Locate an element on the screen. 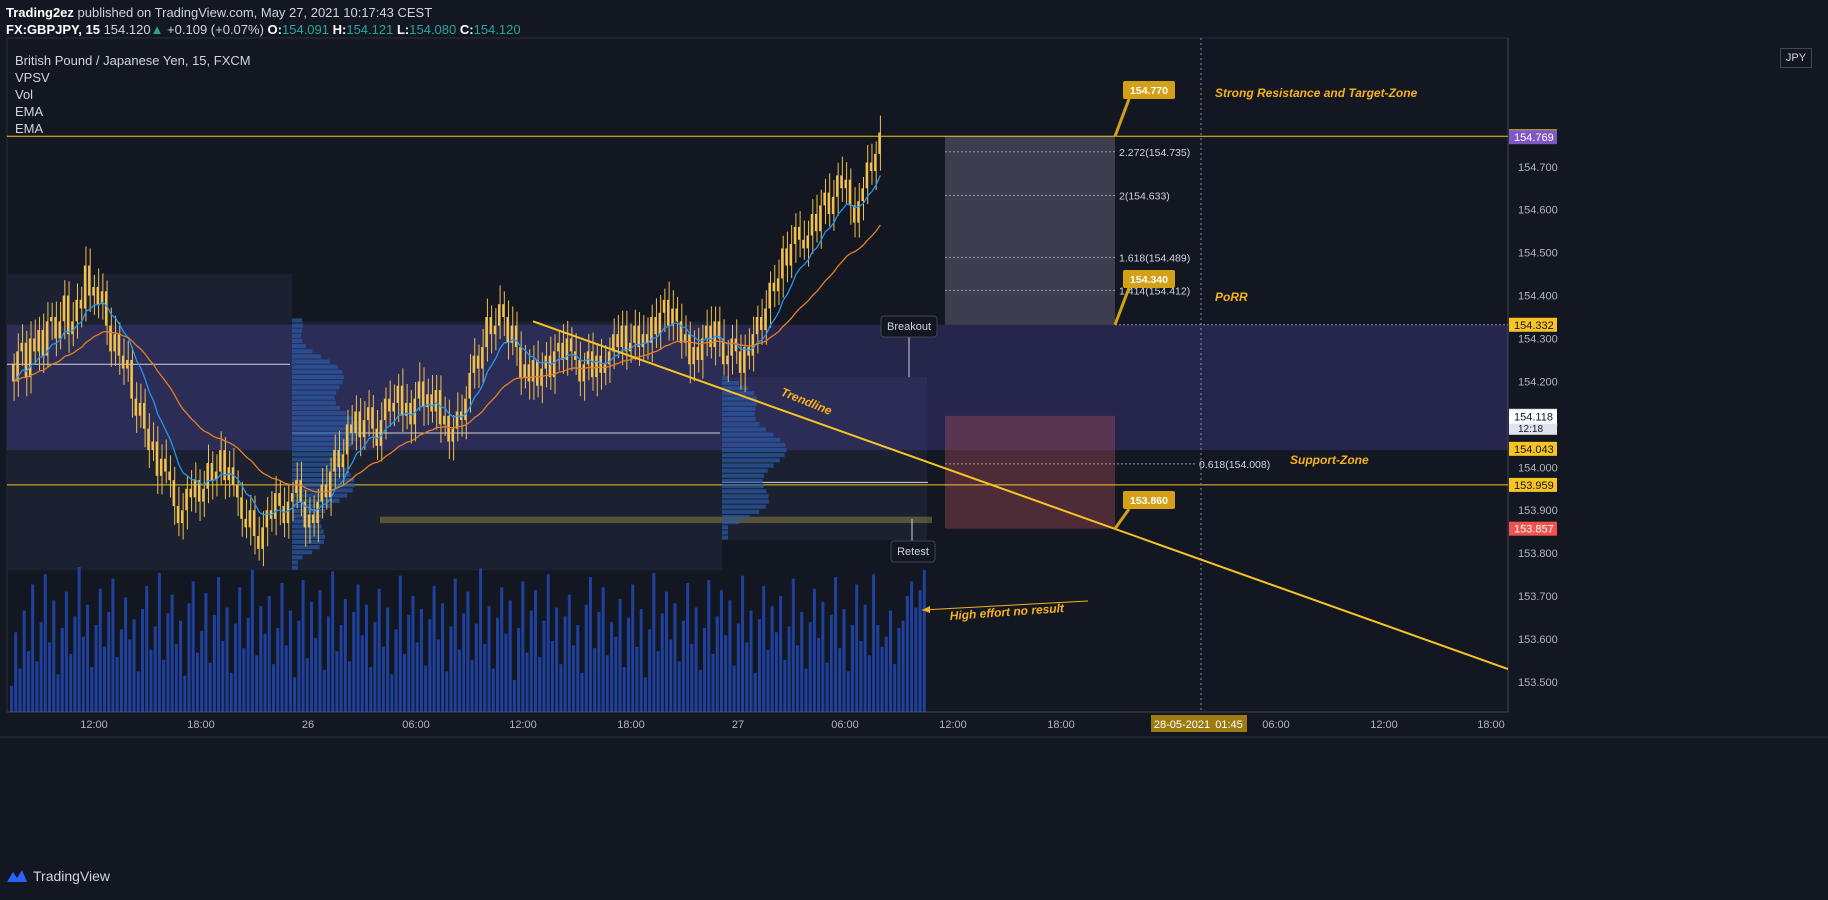 Image resolution: width=1828 pixels, height=900 pixels. price-badge-label: 154.769 is located at coordinates (1534, 138).